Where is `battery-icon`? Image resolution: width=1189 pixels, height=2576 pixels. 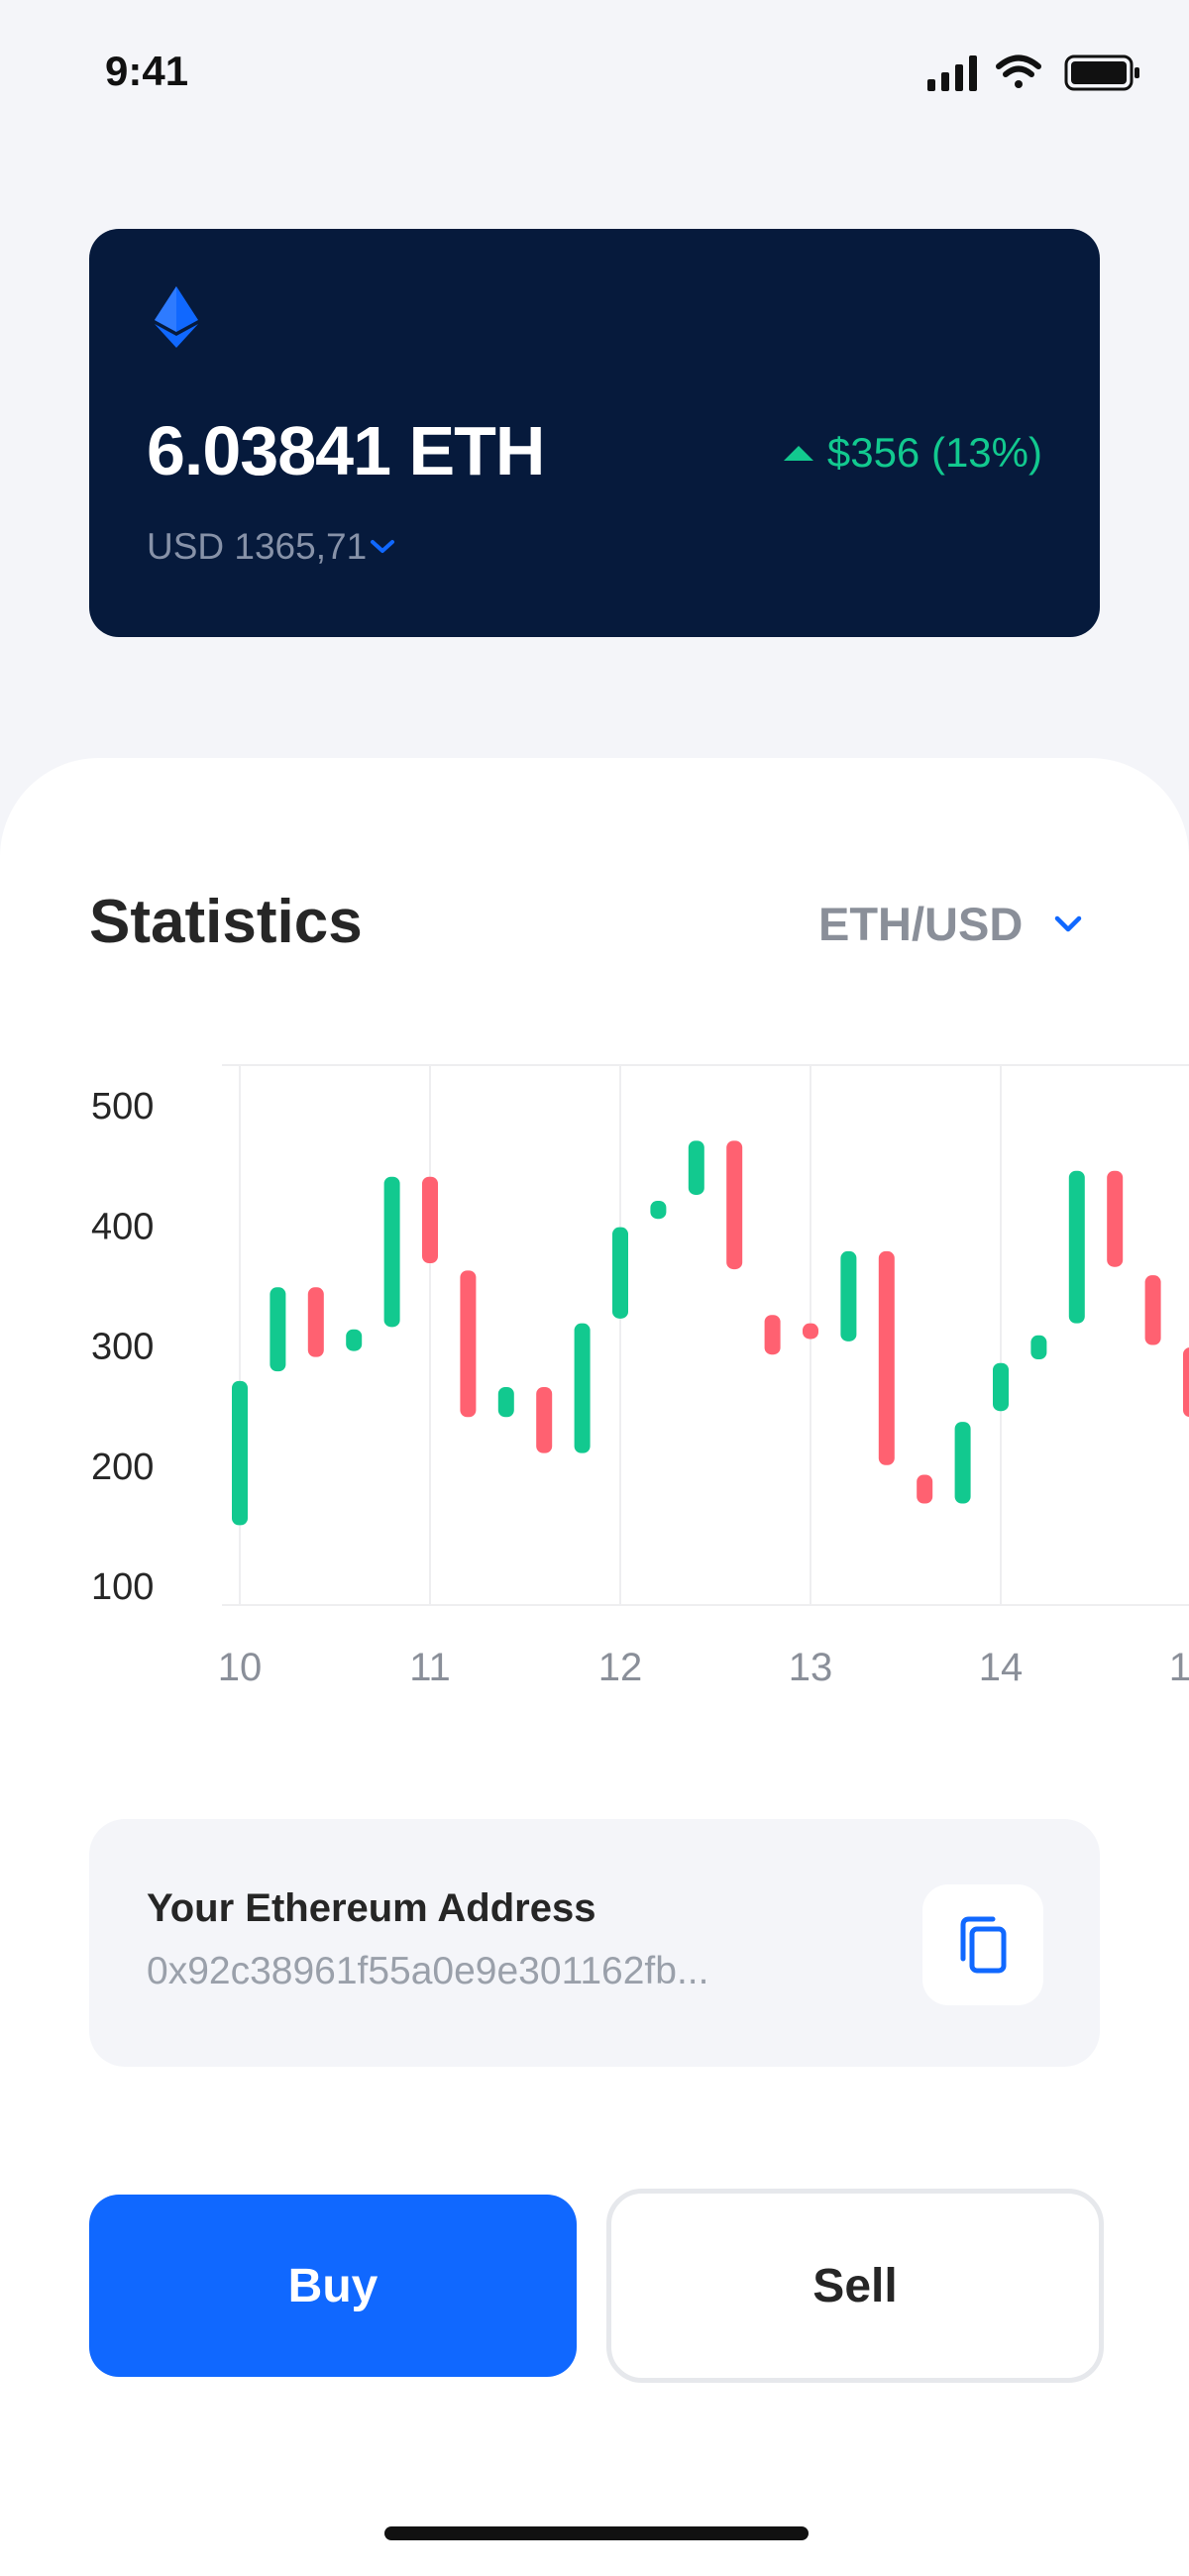
battery-icon is located at coordinates (1102, 72).